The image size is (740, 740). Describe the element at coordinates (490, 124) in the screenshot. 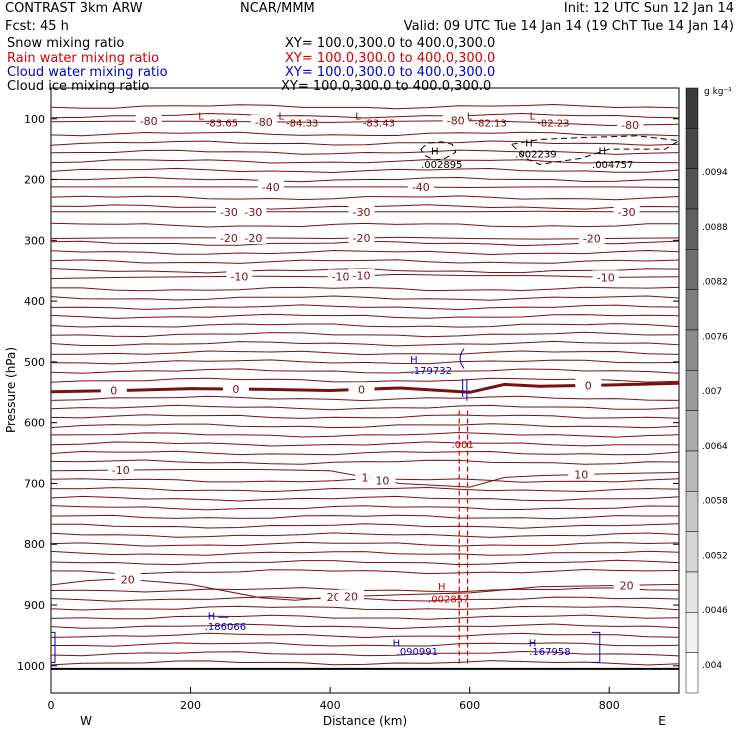

I see `annotation-label: -82.13` at that location.